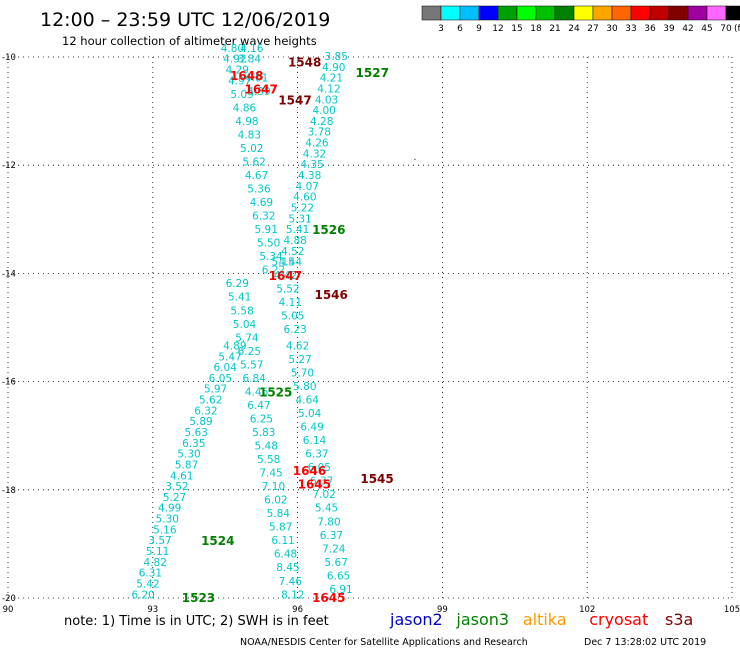  What do you see at coordinates (254, 379) in the screenshot?
I see `wave-height-value: 6.84` at bounding box center [254, 379].